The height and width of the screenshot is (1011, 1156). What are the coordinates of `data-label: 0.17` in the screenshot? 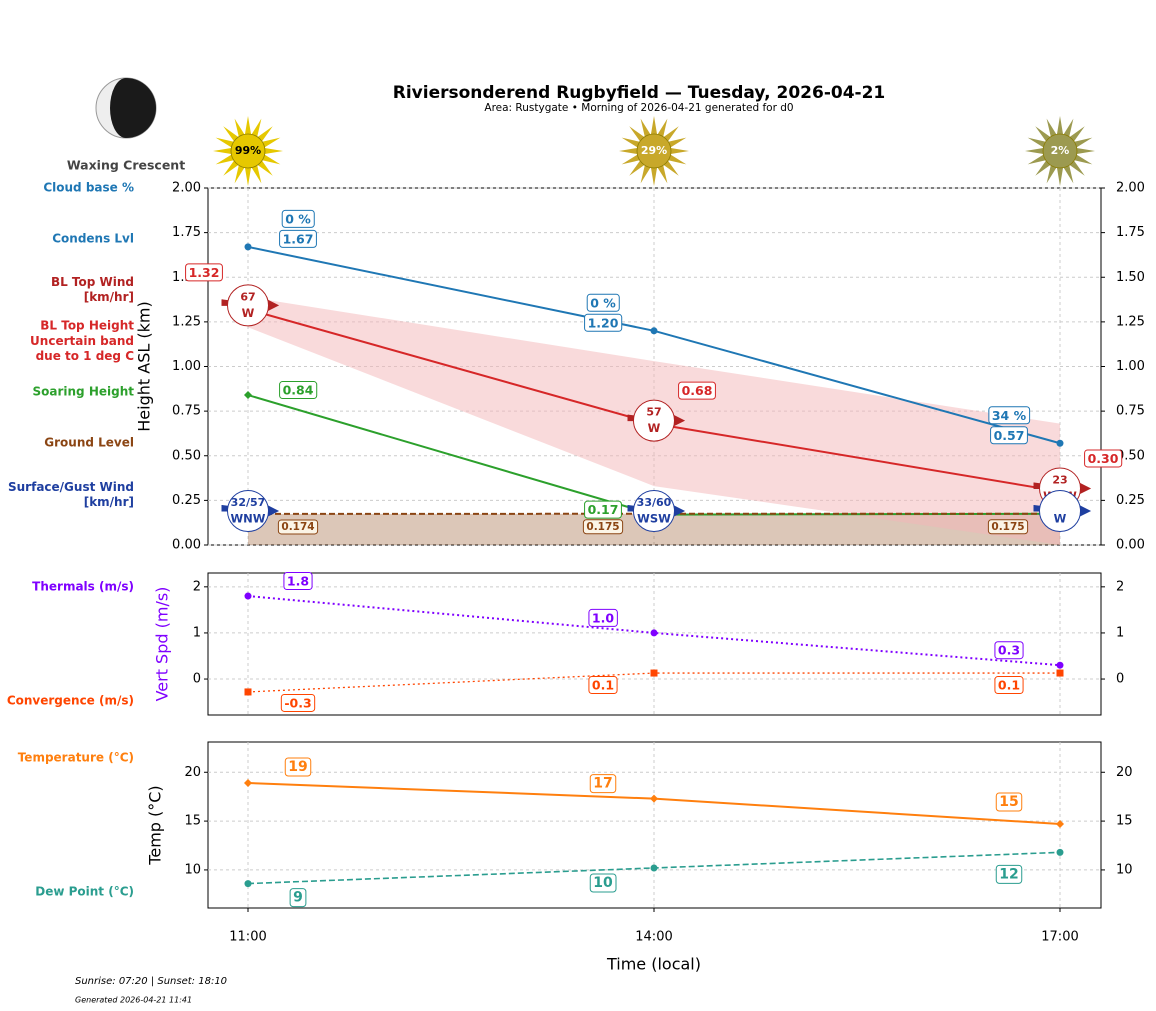 It's located at (603, 509).